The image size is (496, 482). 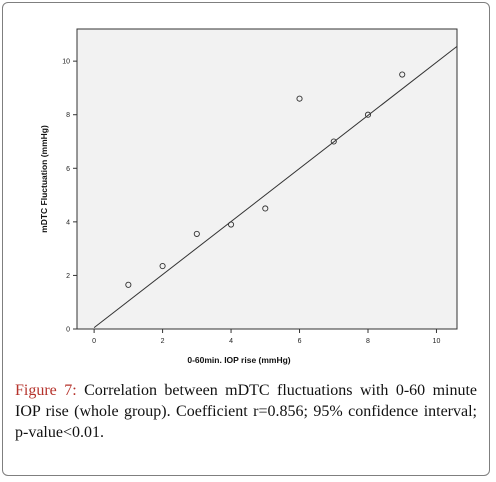 What do you see at coordinates (437, 341) in the screenshot?
I see `x-tick-label: 10` at bounding box center [437, 341].